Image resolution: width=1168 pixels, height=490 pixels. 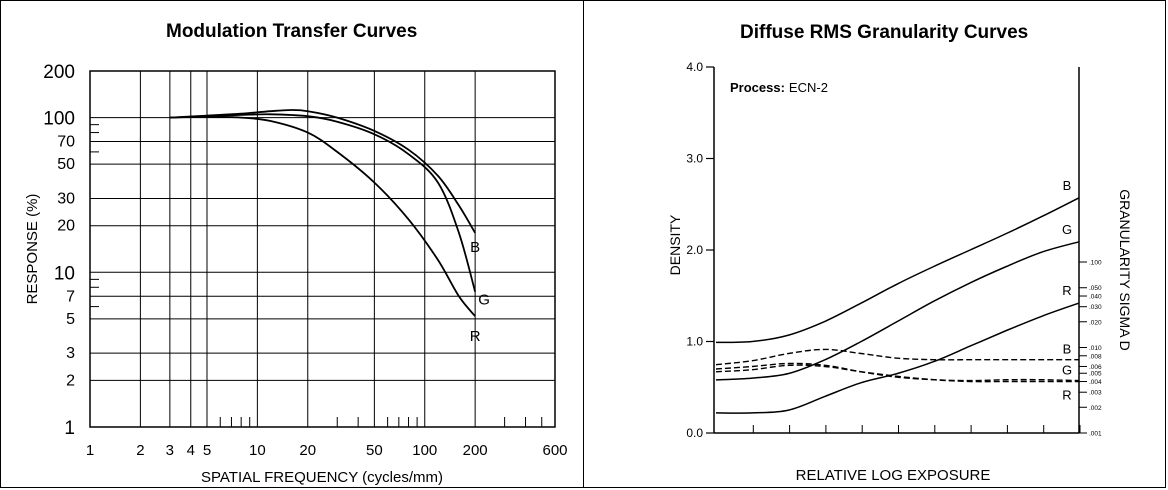 I want to click on process-annotation: Process: ECN-2, so click(x=779, y=87).